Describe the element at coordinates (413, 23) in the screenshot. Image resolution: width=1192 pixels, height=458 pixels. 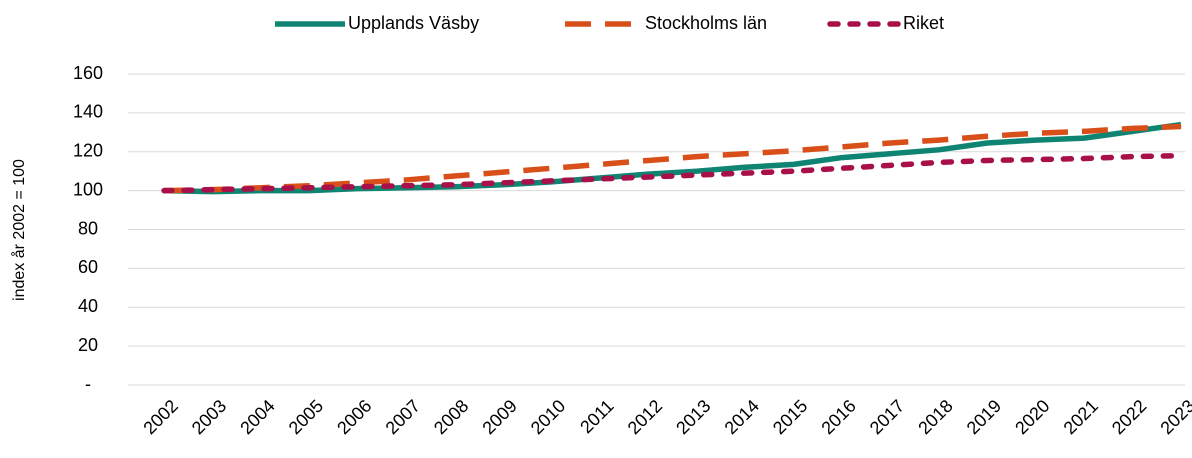
I see `legend-label: Upplands Väsby` at that location.